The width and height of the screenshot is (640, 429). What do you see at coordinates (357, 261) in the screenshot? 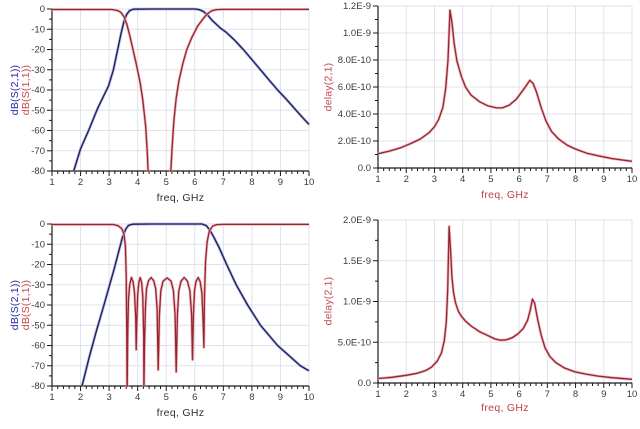
I see `svg-text: 1.5E-9` at bounding box center [357, 261].